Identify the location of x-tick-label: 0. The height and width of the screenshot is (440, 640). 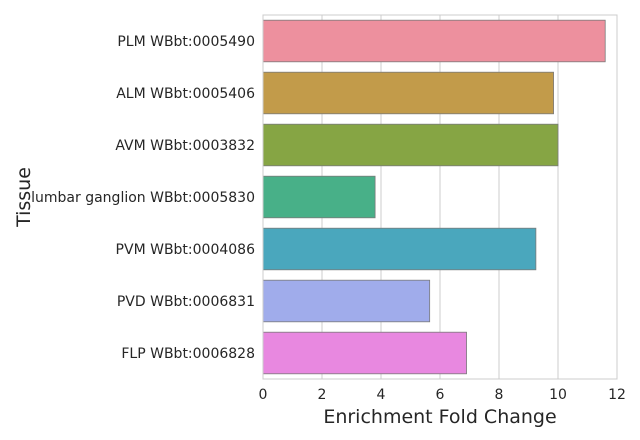
(263, 395).